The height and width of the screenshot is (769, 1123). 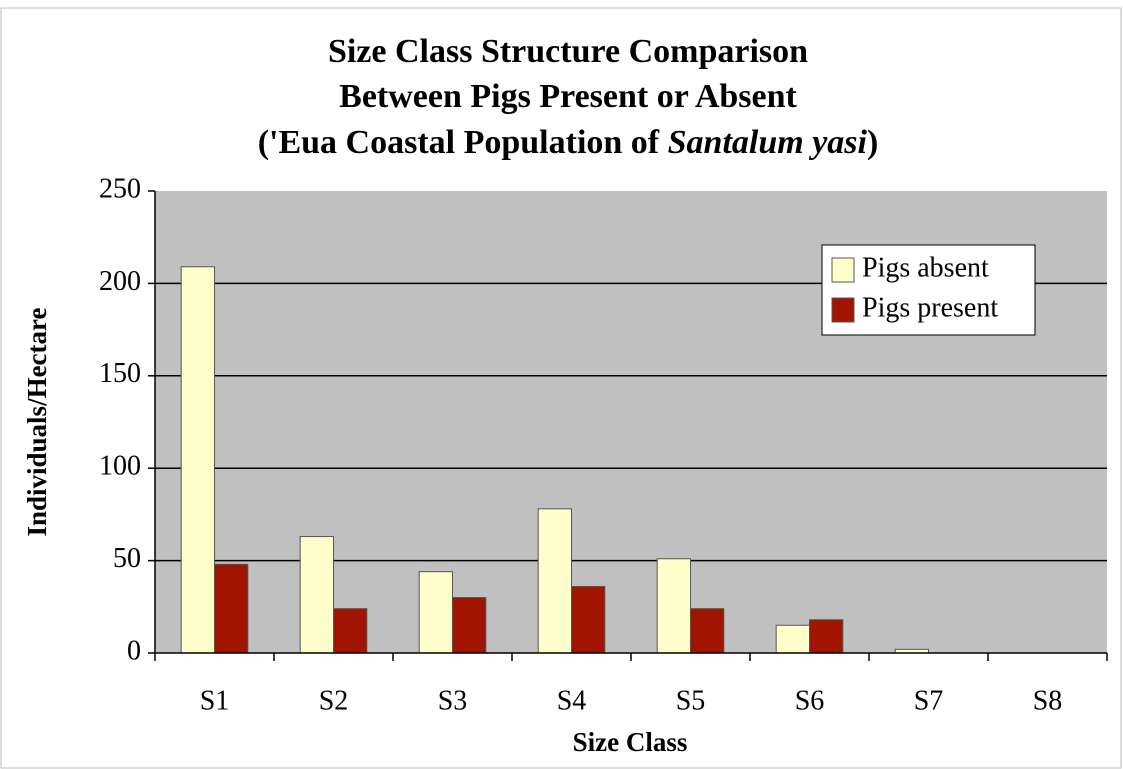 What do you see at coordinates (134, 650) in the screenshot?
I see `y-tick-label: 0` at bounding box center [134, 650].